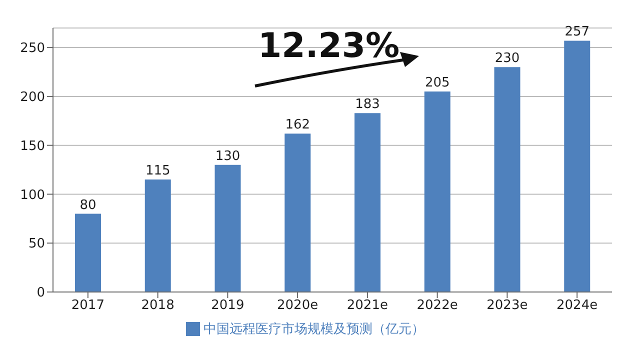  I want to click on data-label: 80, so click(88, 205).